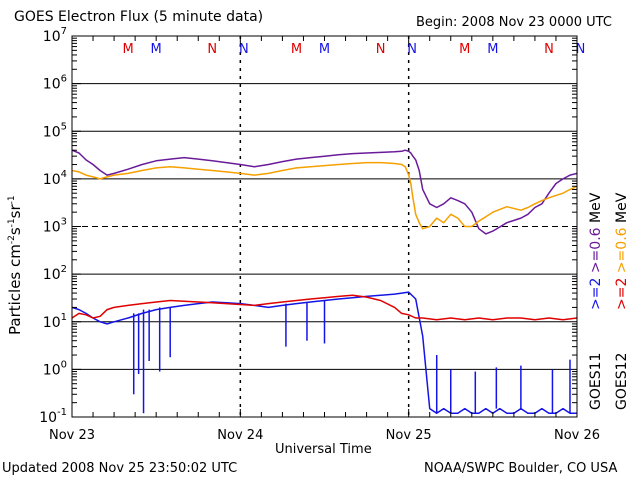 Image resolution: width=640 pixels, height=480 pixels. What do you see at coordinates (139, 17) in the screenshot?
I see `chart-title: GOES Electron Flux (5 minute data)` at bounding box center [139, 17].